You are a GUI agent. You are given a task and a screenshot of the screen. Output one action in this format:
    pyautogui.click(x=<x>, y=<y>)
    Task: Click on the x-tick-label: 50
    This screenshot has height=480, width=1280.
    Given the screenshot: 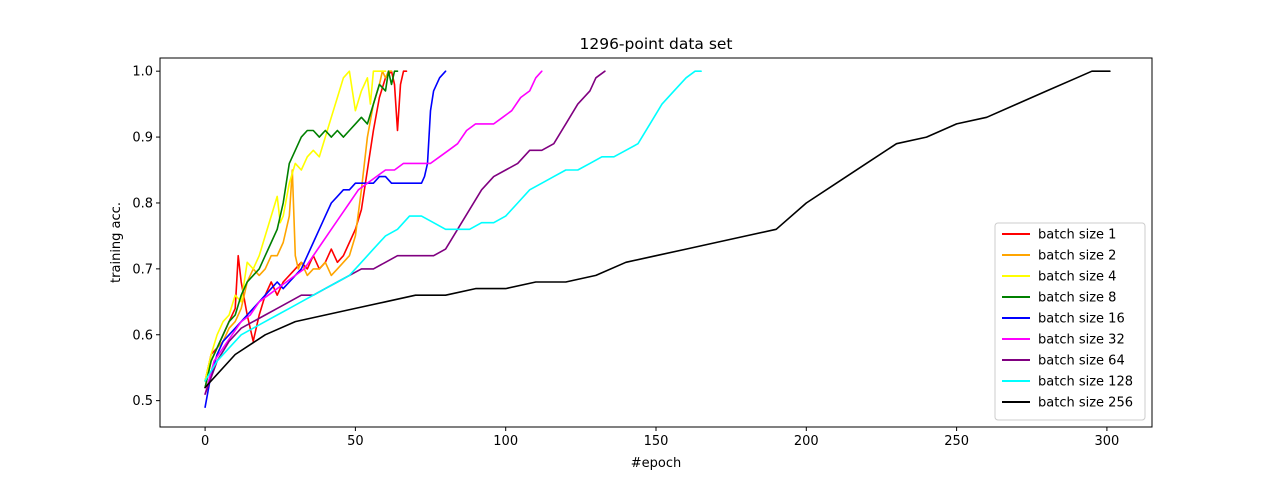 What is the action you would take?
    pyautogui.click(x=355, y=441)
    